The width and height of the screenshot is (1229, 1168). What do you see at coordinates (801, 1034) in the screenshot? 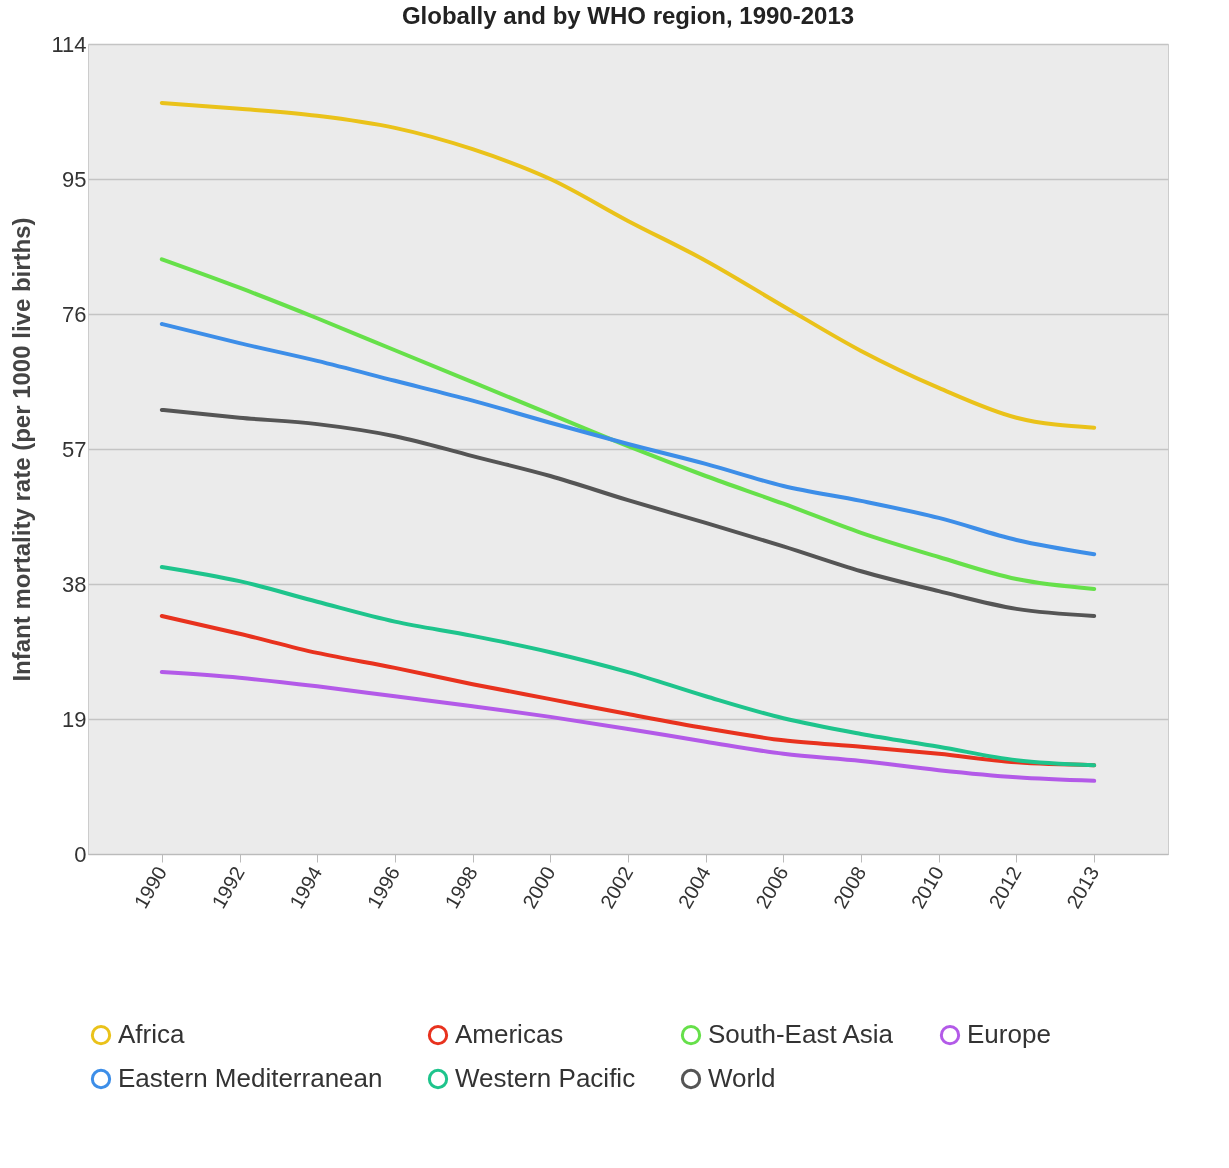
I see `legend-label: South-East Asia` at bounding box center [801, 1034].